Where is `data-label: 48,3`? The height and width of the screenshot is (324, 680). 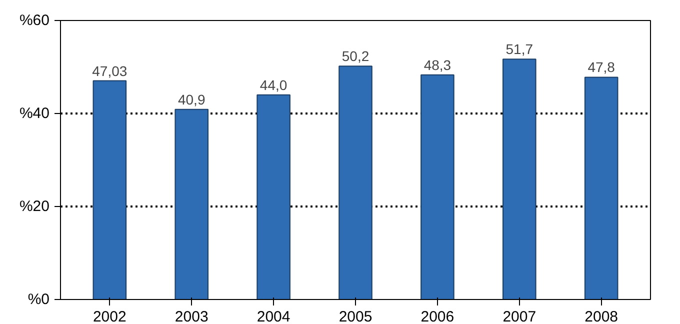
data-label: 48,3 is located at coordinates (438, 64).